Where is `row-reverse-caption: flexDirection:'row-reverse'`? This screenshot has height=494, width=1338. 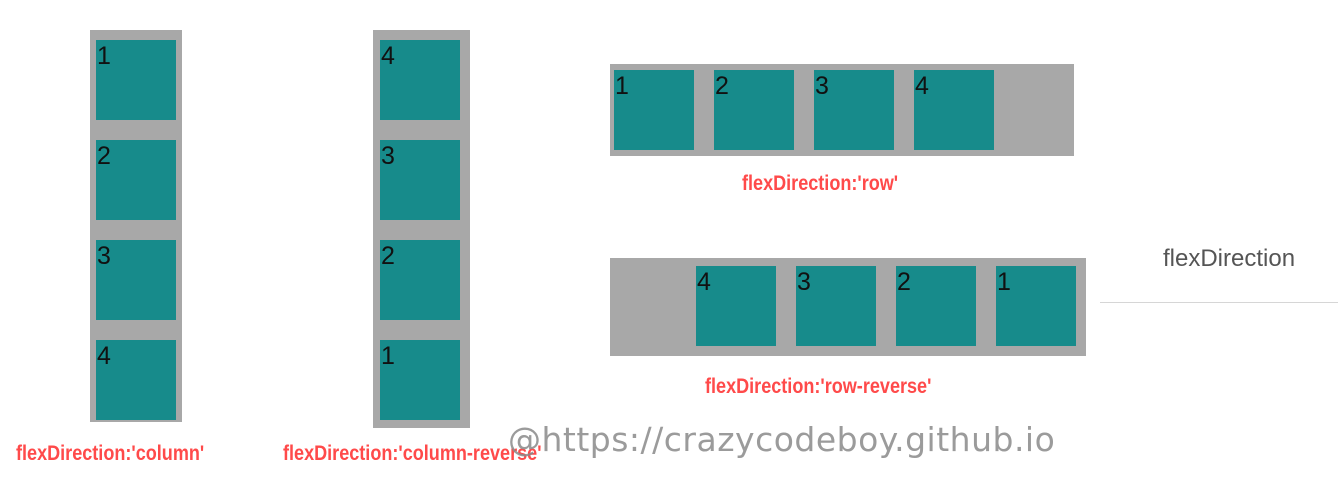
row-reverse-caption: flexDirection:'row-reverse' is located at coordinates (818, 386).